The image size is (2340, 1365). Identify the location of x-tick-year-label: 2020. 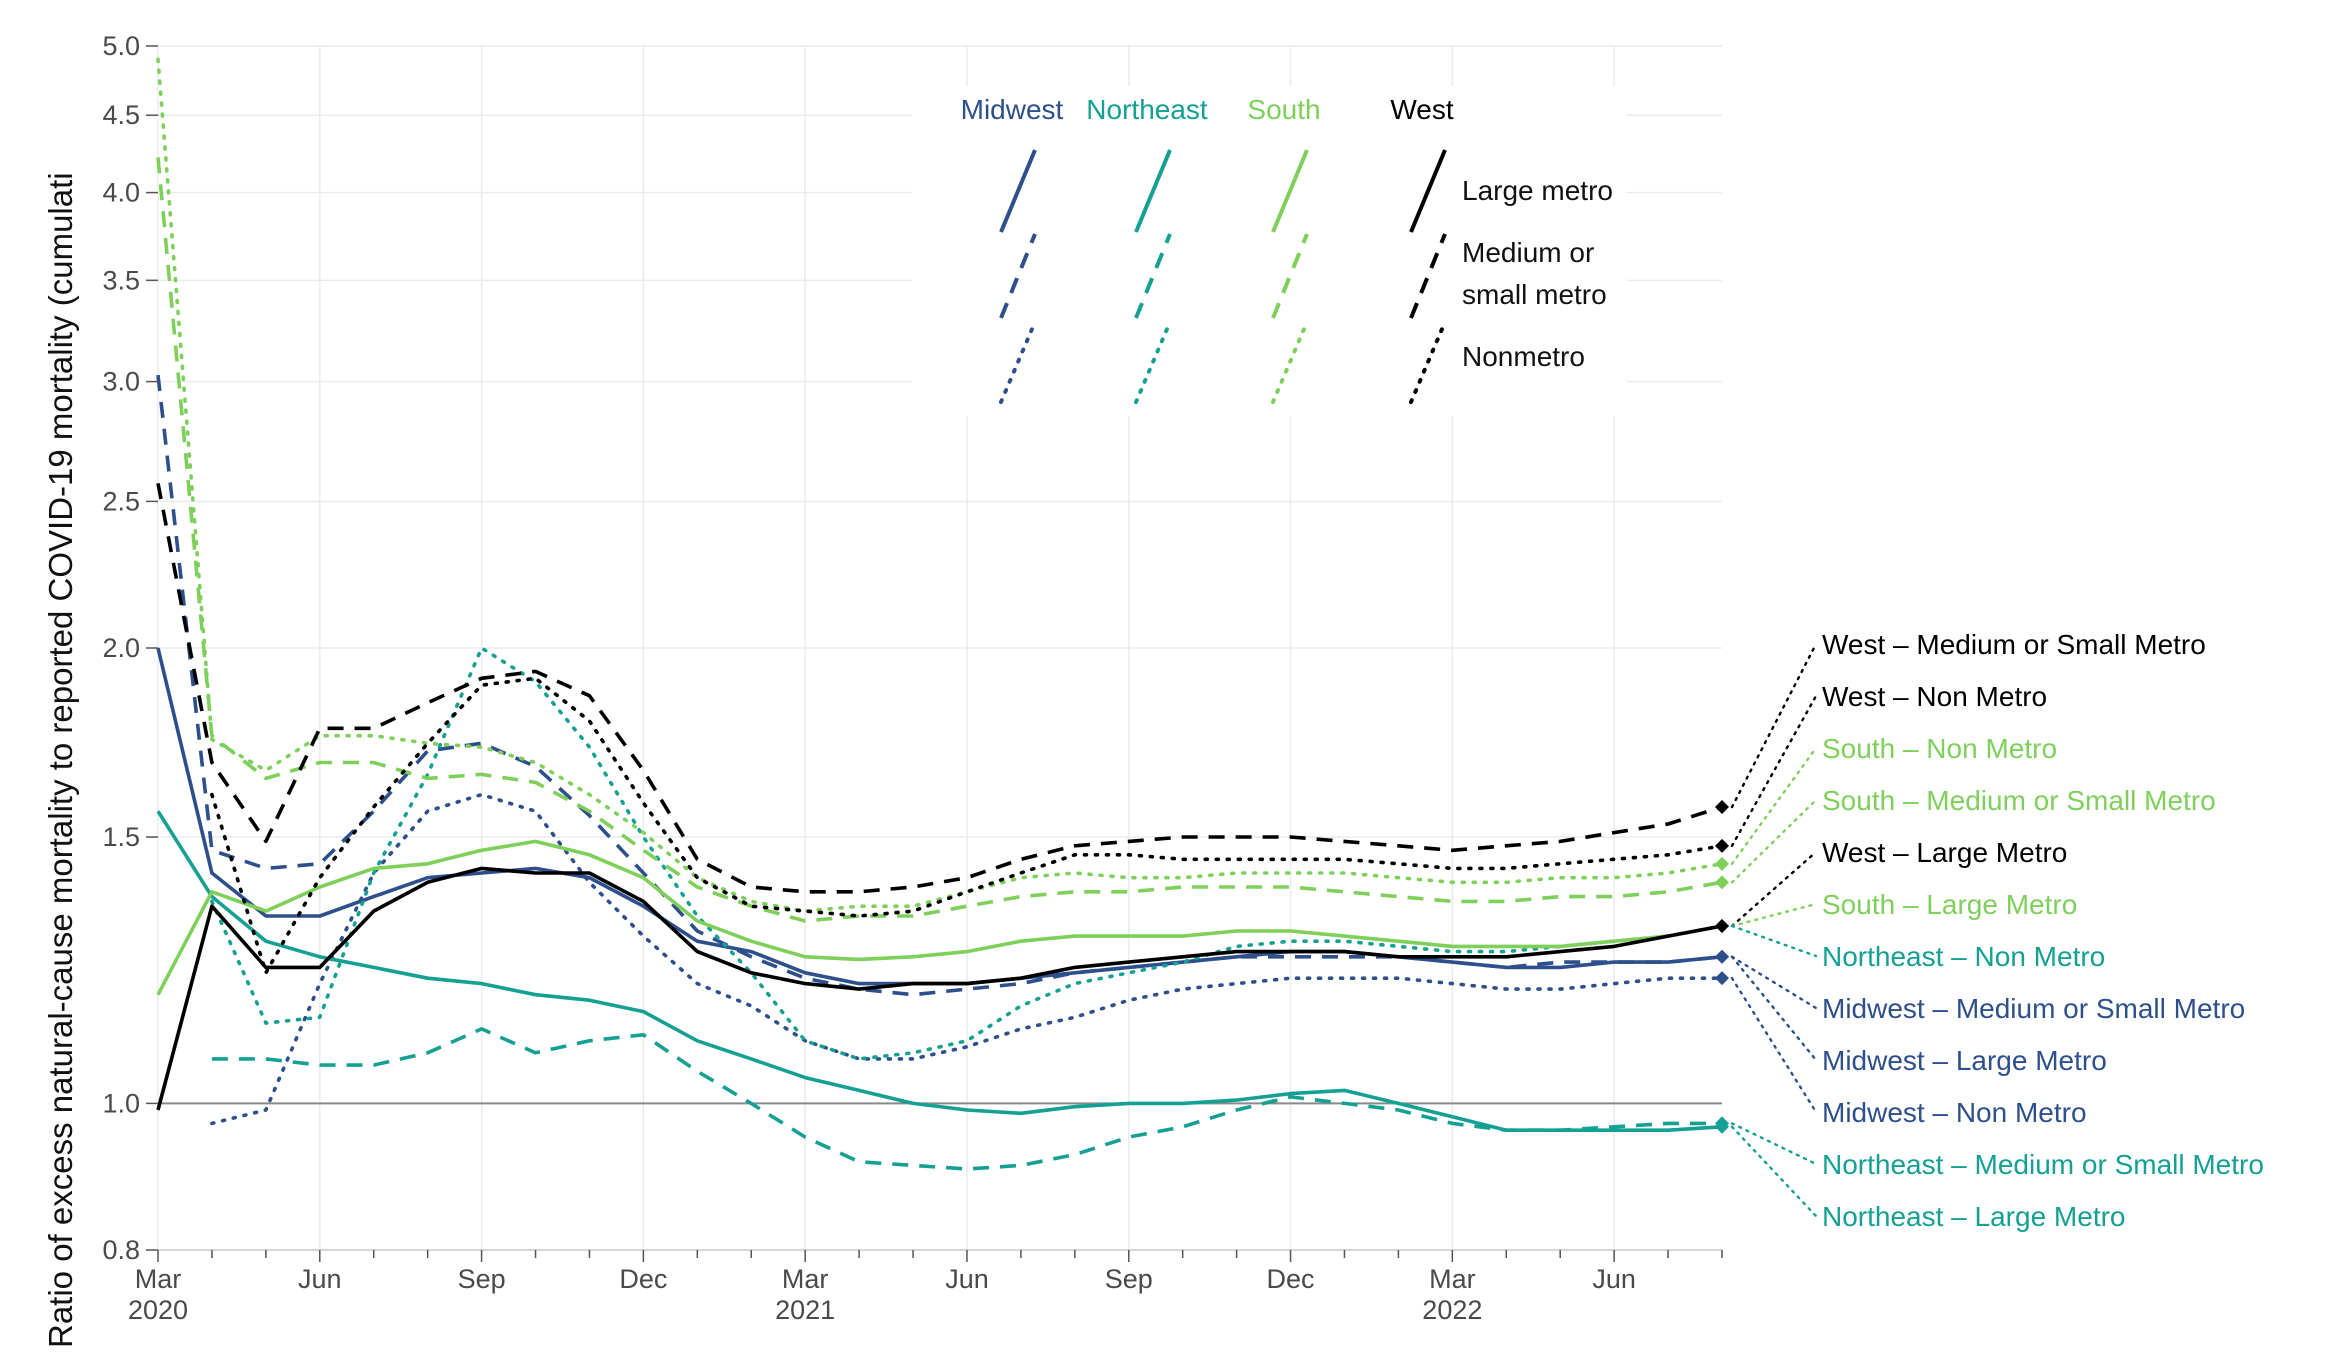
(158, 1310).